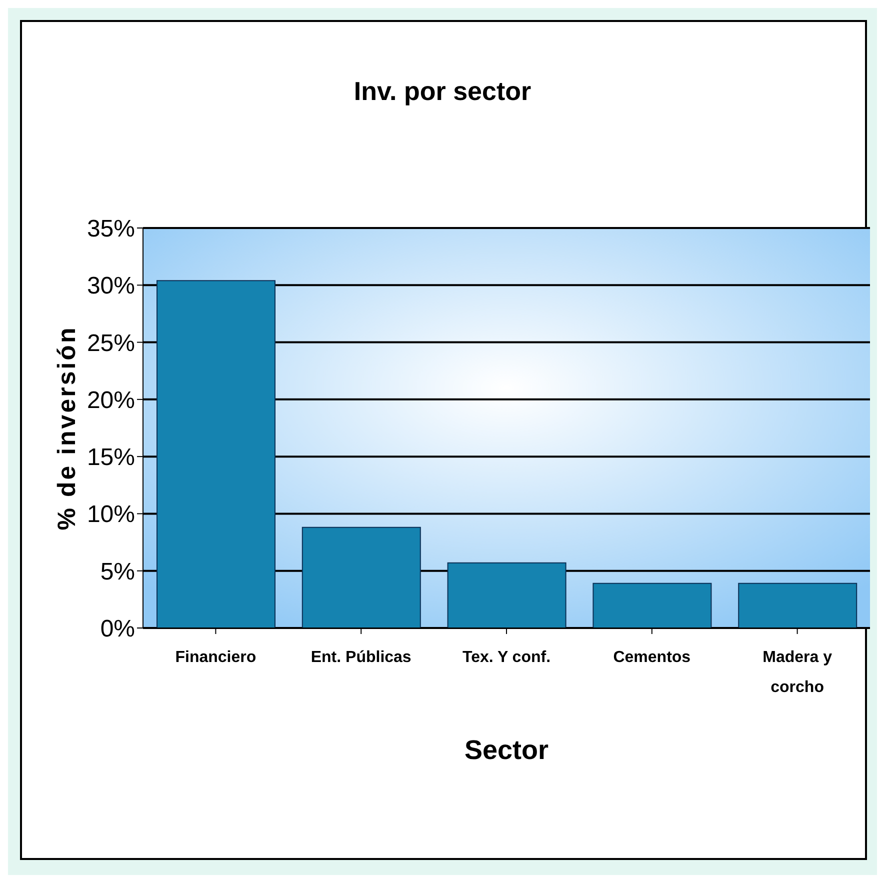  What do you see at coordinates (110, 229) in the screenshot?
I see `y-tick-label: 35%` at bounding box center [110, 229].